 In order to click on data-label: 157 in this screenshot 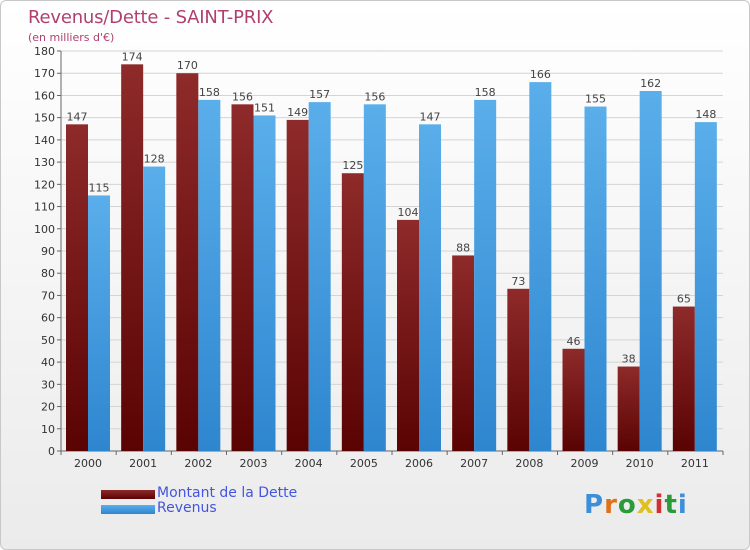, I will do `click(319, 94)`.